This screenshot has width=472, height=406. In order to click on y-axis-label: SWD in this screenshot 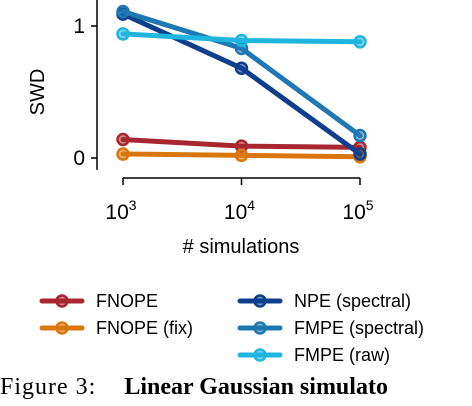, I will do `click(38, 92)`.